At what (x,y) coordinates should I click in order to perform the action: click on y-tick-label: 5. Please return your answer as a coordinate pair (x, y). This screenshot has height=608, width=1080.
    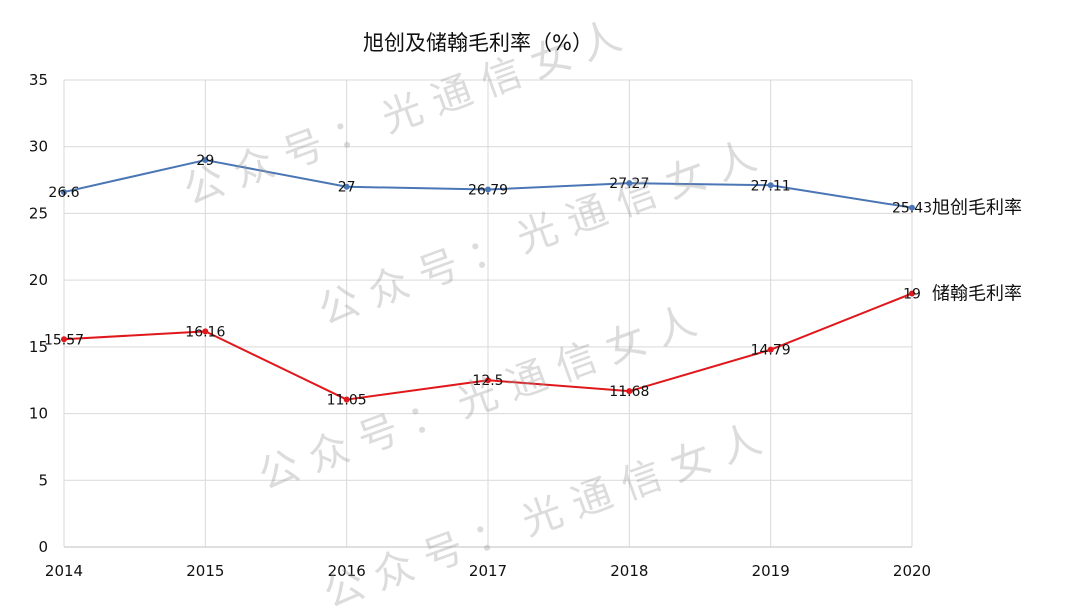
    Looking at the image, I should click on (43, 480).